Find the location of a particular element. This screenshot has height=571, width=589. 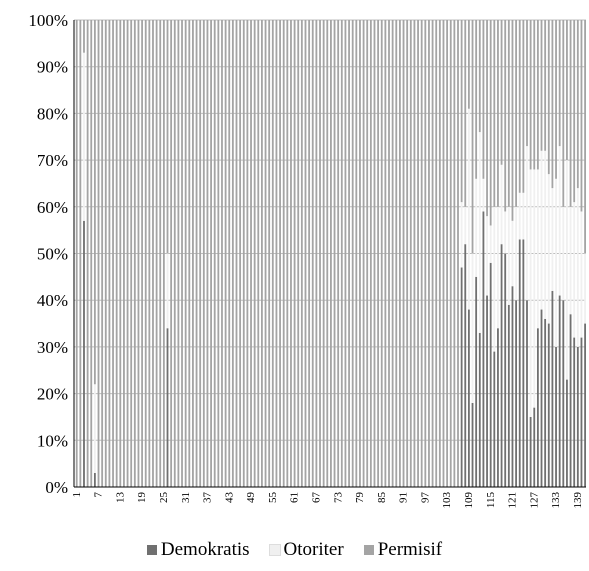

x-tick-label: 7 is located at coordinates (99, 495).